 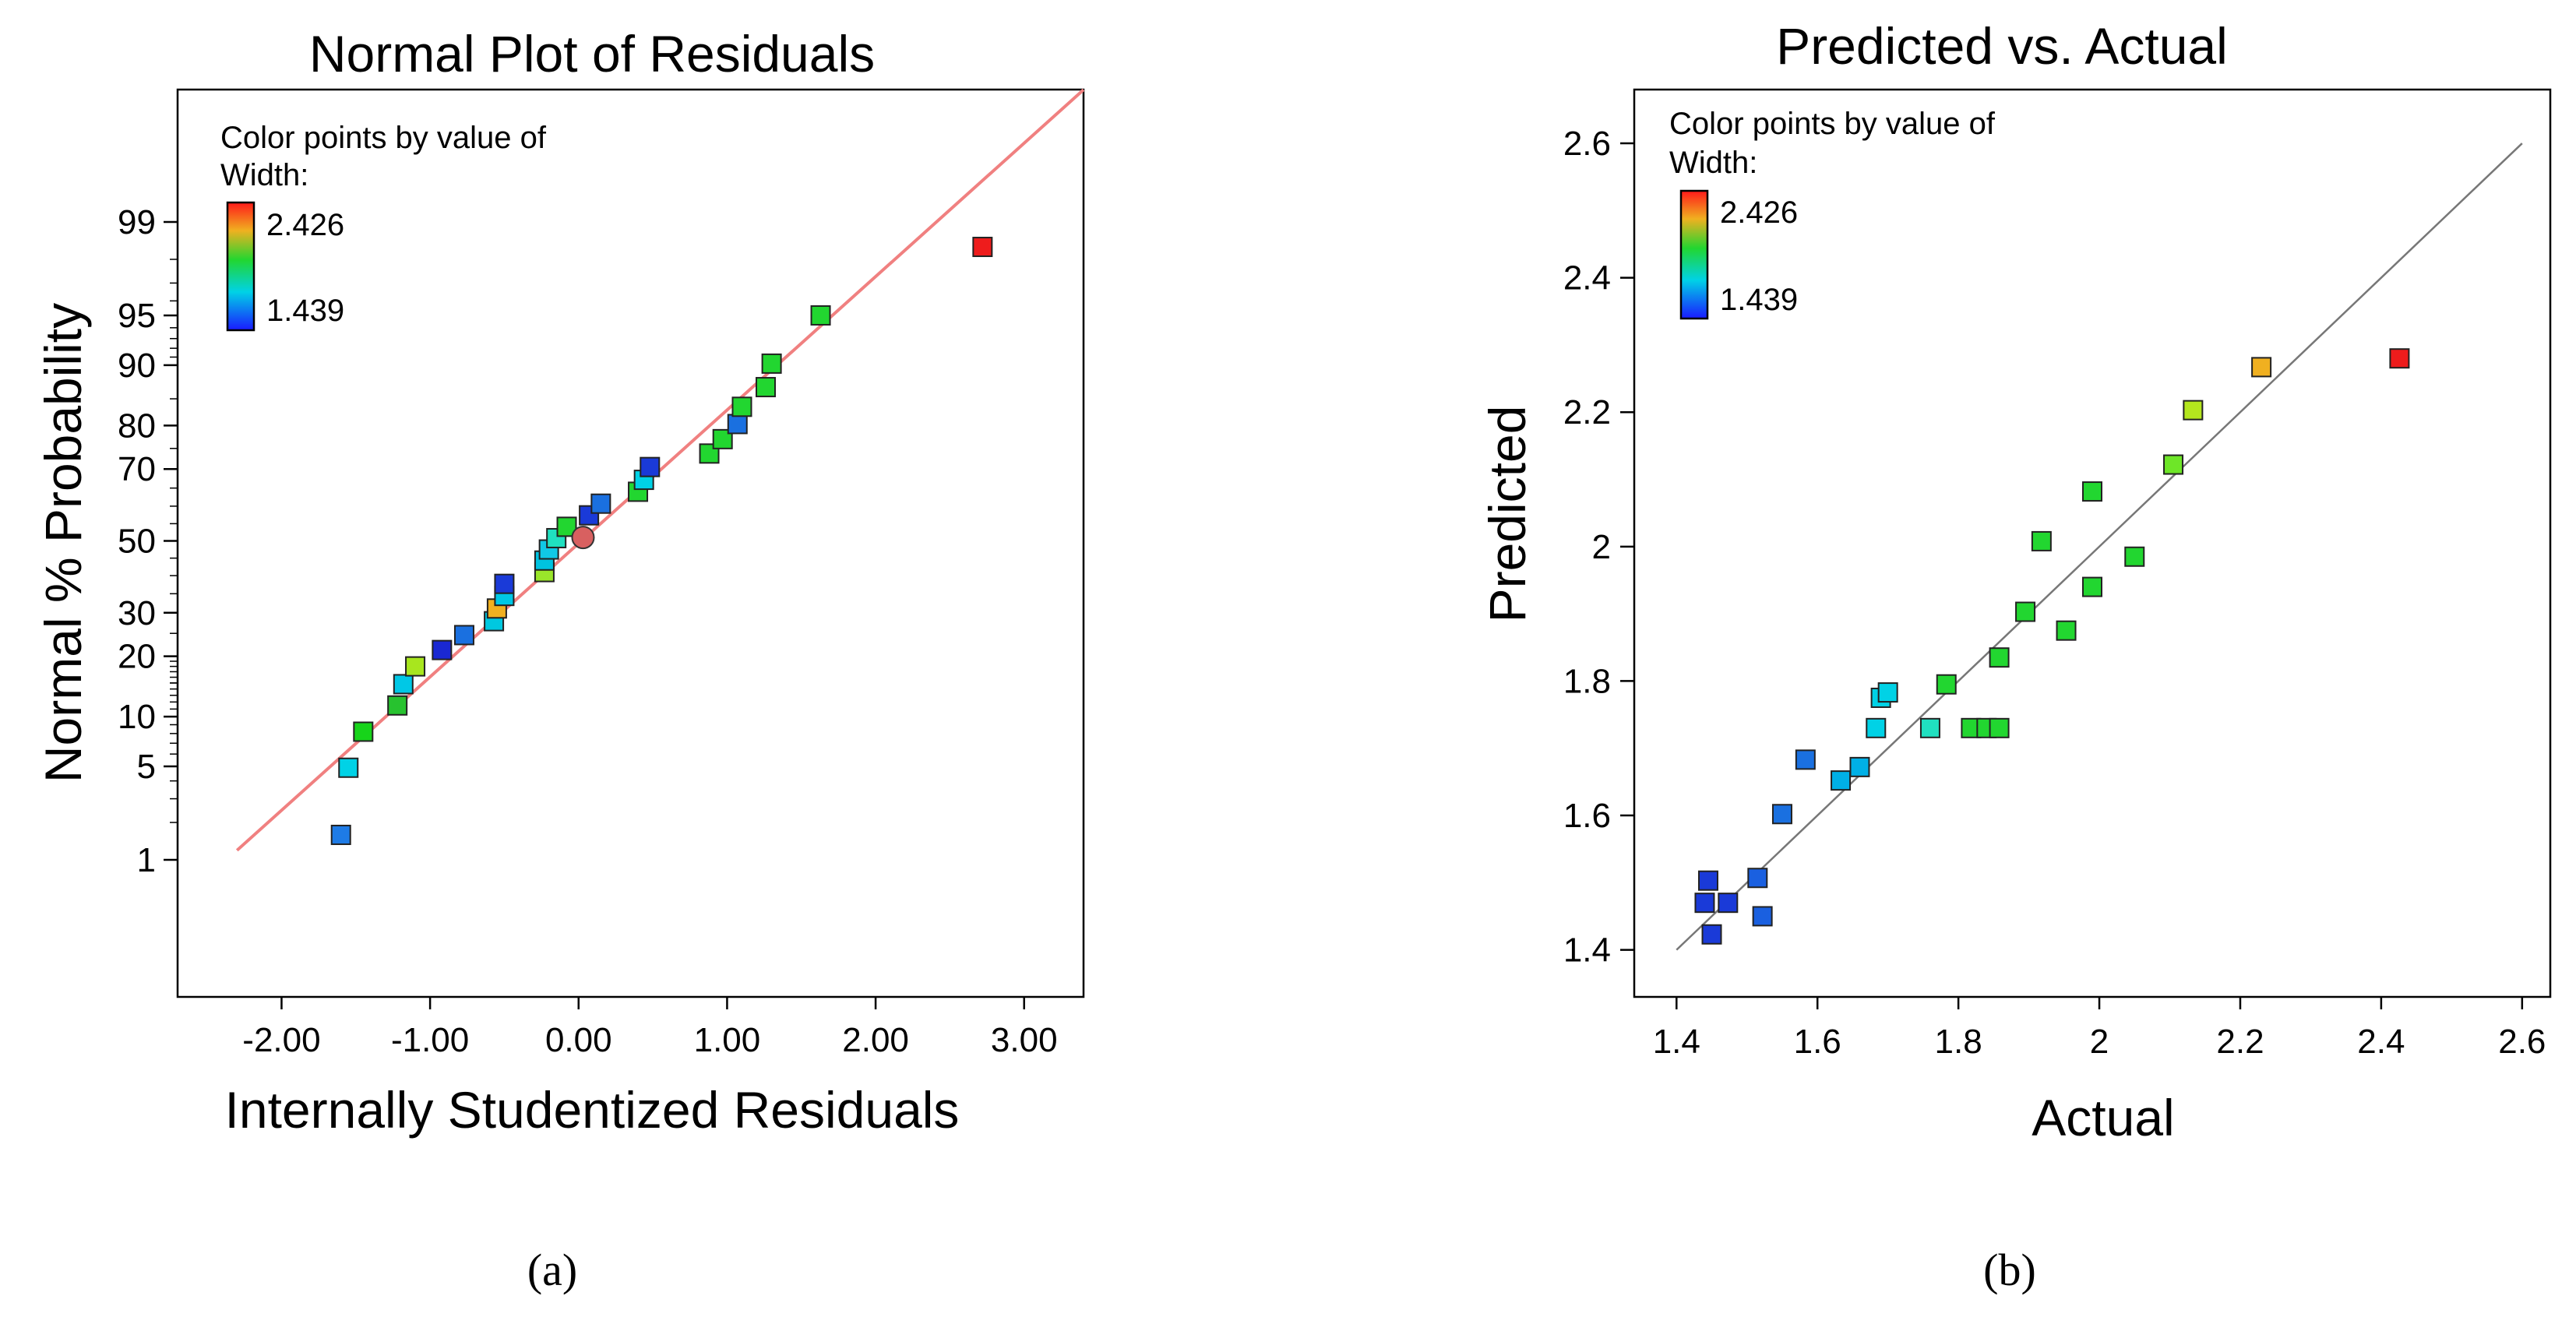 What do you see at coordinates (875, 1040) in the screenshot?
I see `x-tick-label: 2.00` at bounding box center [875, 1040].